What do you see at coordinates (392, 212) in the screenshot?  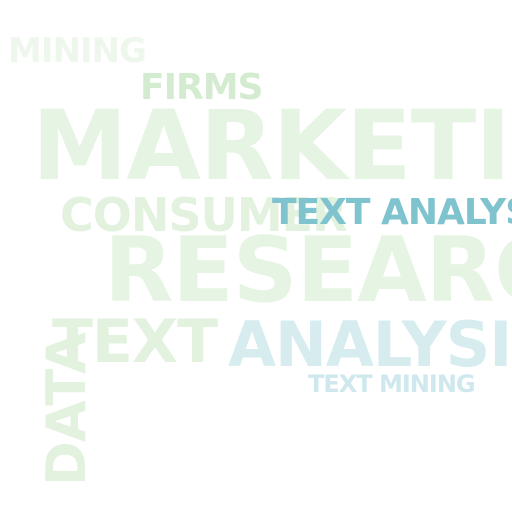 I see `word-text-analysis: TEXT ANALYSIS` at bounding box center [392, 212].